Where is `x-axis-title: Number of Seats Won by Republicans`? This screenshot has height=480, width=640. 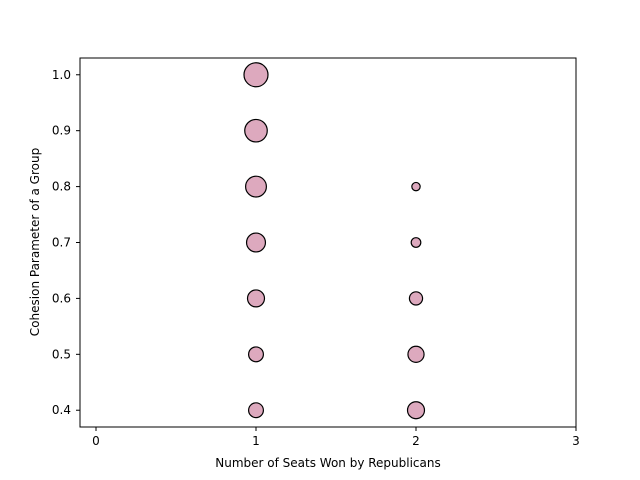
x-axis-title: Number of Seats Won by Republicans is located at coordinates (327, 463).